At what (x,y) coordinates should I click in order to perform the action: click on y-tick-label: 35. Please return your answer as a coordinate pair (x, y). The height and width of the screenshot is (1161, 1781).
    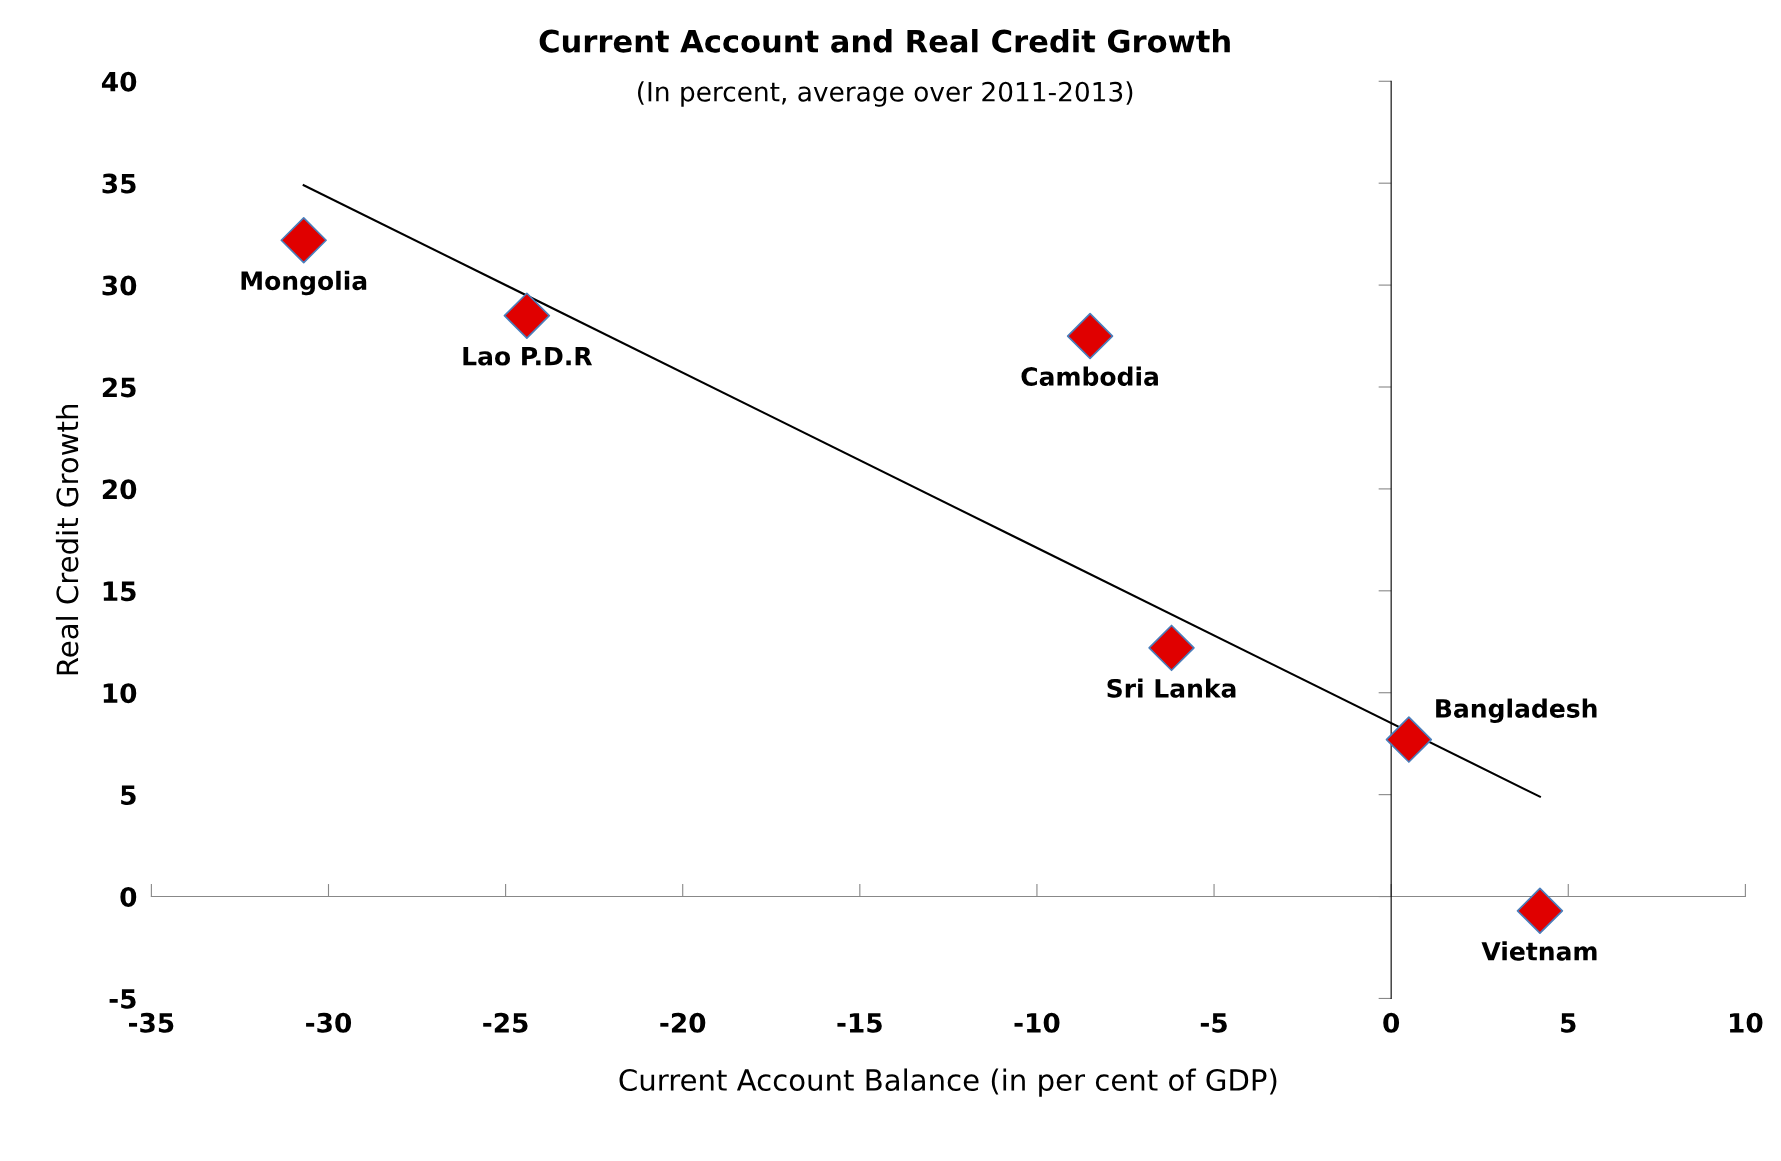
    Looking at the image, I should click on (119, 183).